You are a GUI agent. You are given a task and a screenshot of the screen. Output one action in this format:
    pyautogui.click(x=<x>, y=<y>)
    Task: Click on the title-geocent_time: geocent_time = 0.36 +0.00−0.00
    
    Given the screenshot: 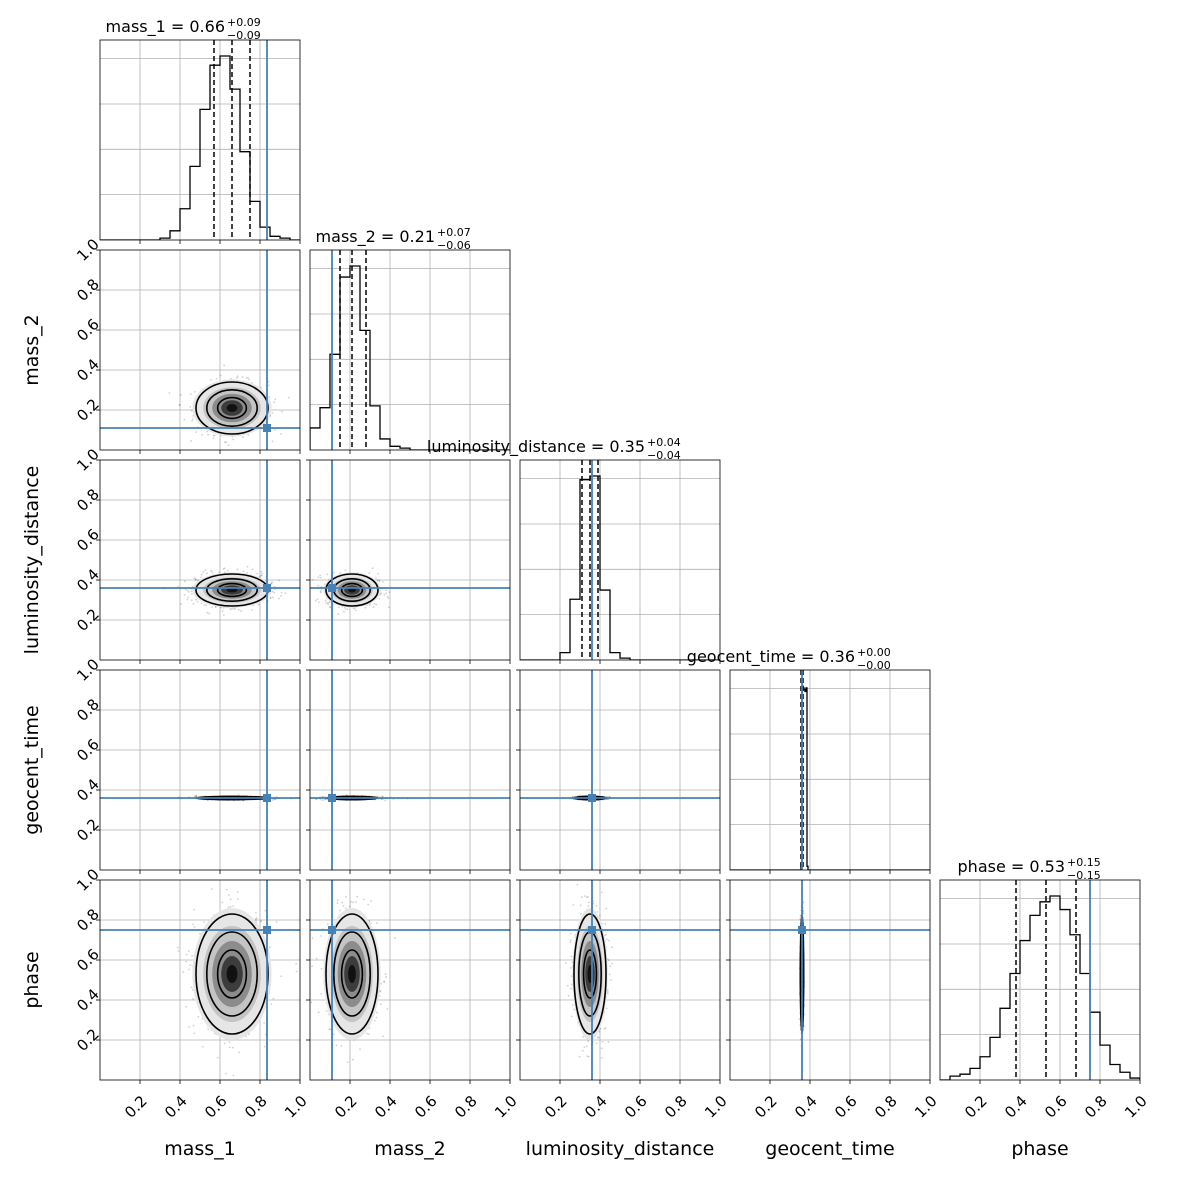 What is the action you would take?
    pyautogui.click(x=789, y=659)
    